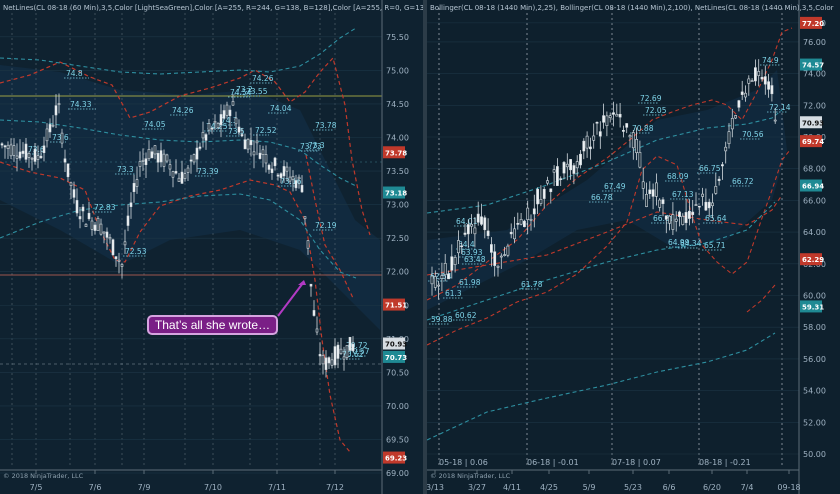 The height and width of the screenshot is (494, 840). What do you see at coordinates (814, 105) in the screenshot?
I see `y-tick-label: 72.00` at bounding box center [814, 105].